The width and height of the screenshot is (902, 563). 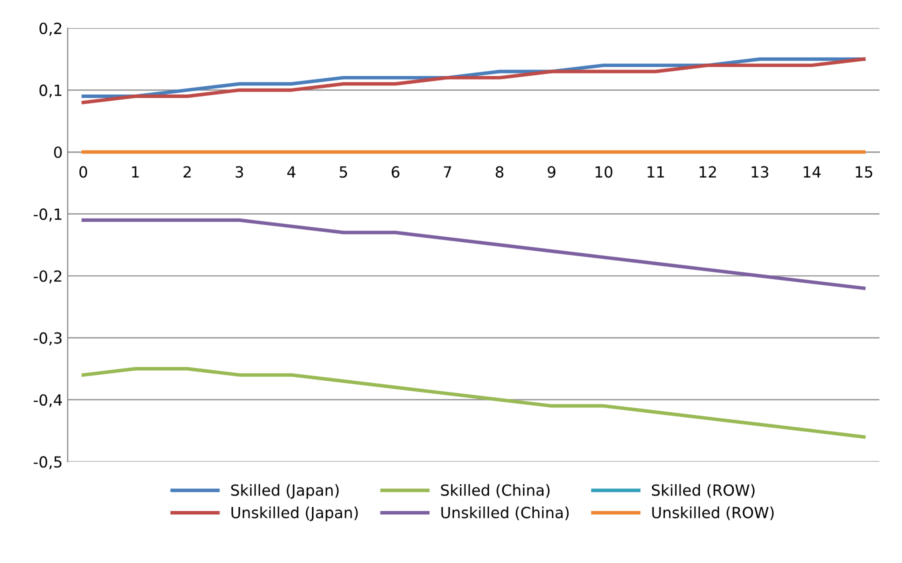 What do you see at coordinates (48, 463) in the screenshot?
I see `y-tick-label: -0,5` at bounding box center [48, 463].